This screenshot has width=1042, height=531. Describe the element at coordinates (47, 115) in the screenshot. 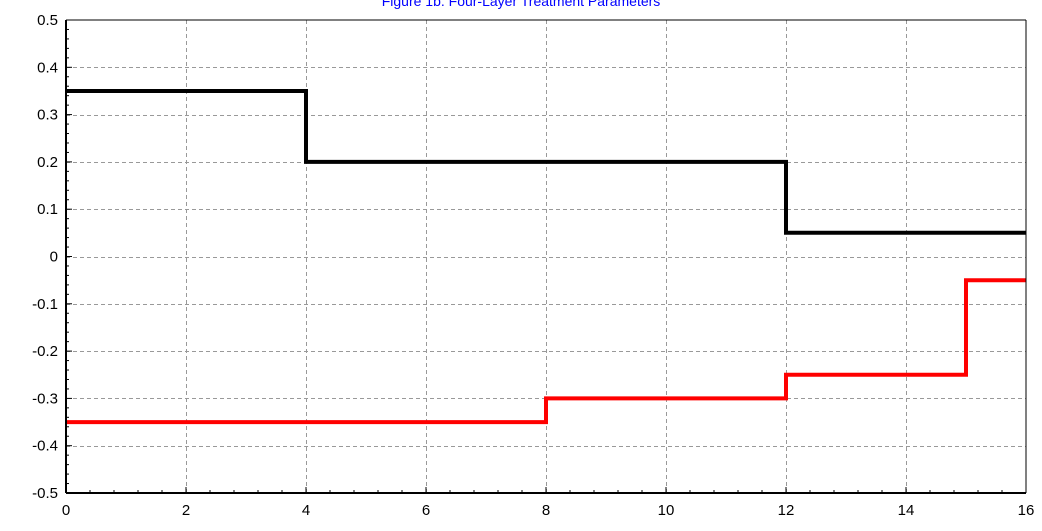

I see `y-tick-label: 0.3` at that location.